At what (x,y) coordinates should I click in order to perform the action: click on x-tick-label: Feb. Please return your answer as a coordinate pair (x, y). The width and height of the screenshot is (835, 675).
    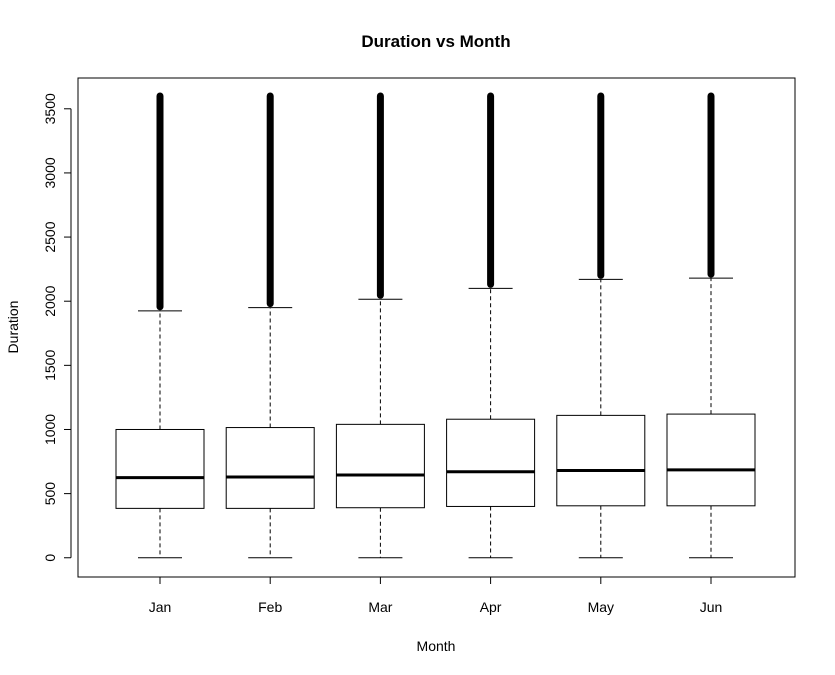
    Looking at the image, I should click on (270, 607).